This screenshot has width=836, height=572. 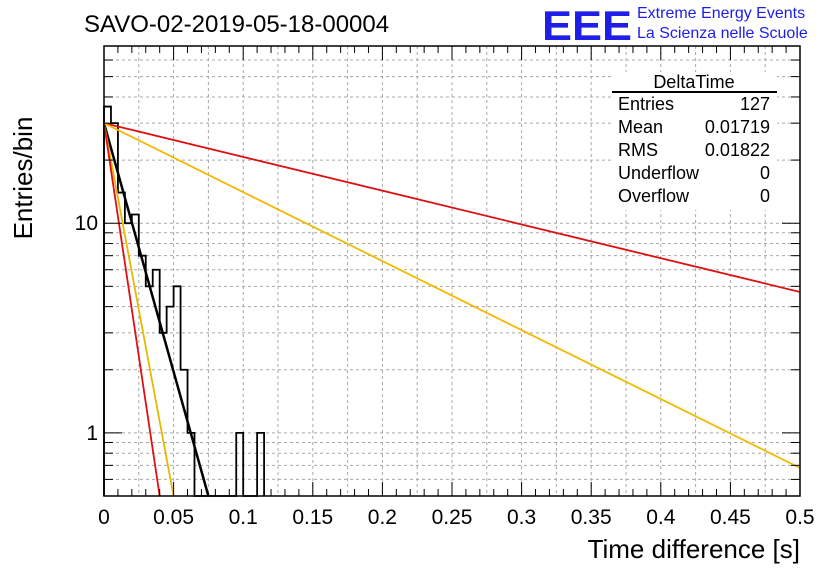 What do you see at coordinates (23, 178) in the screenshot?
I see `y-axis-label: Entries/bin` at bounding box center [23, 178].